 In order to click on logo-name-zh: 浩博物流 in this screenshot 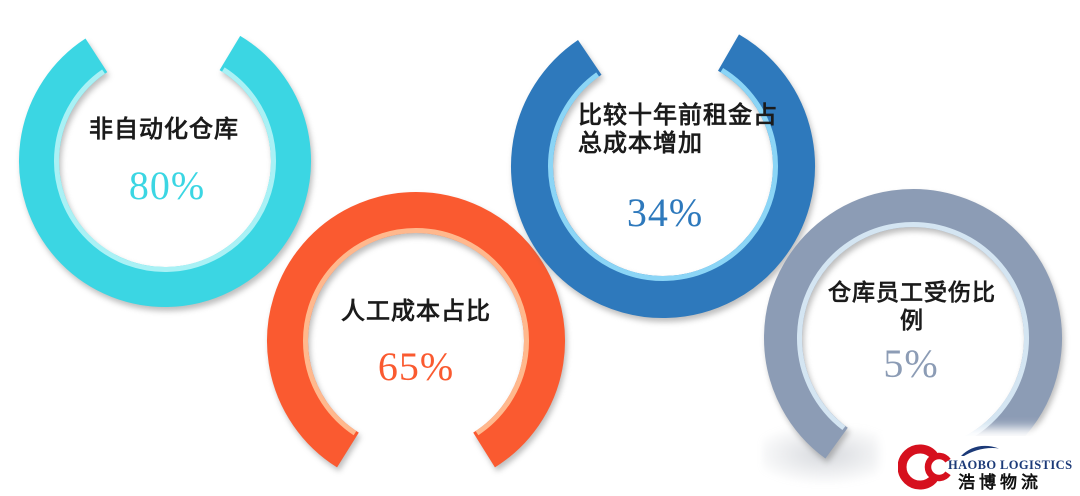, I will do `click(1000, 482)`.